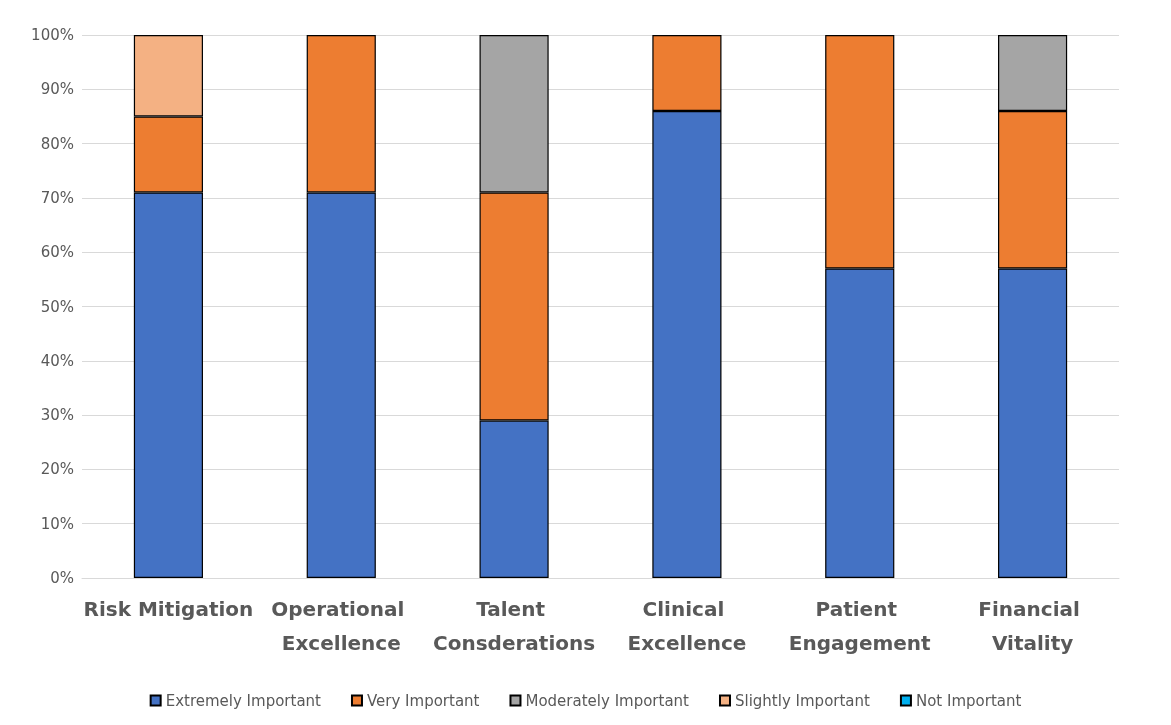 This screenshot has height=725, width=1171. Describe the element at coordinates (57, 360) in the screenshot. I see `y-tick-label: 40%` at that location.